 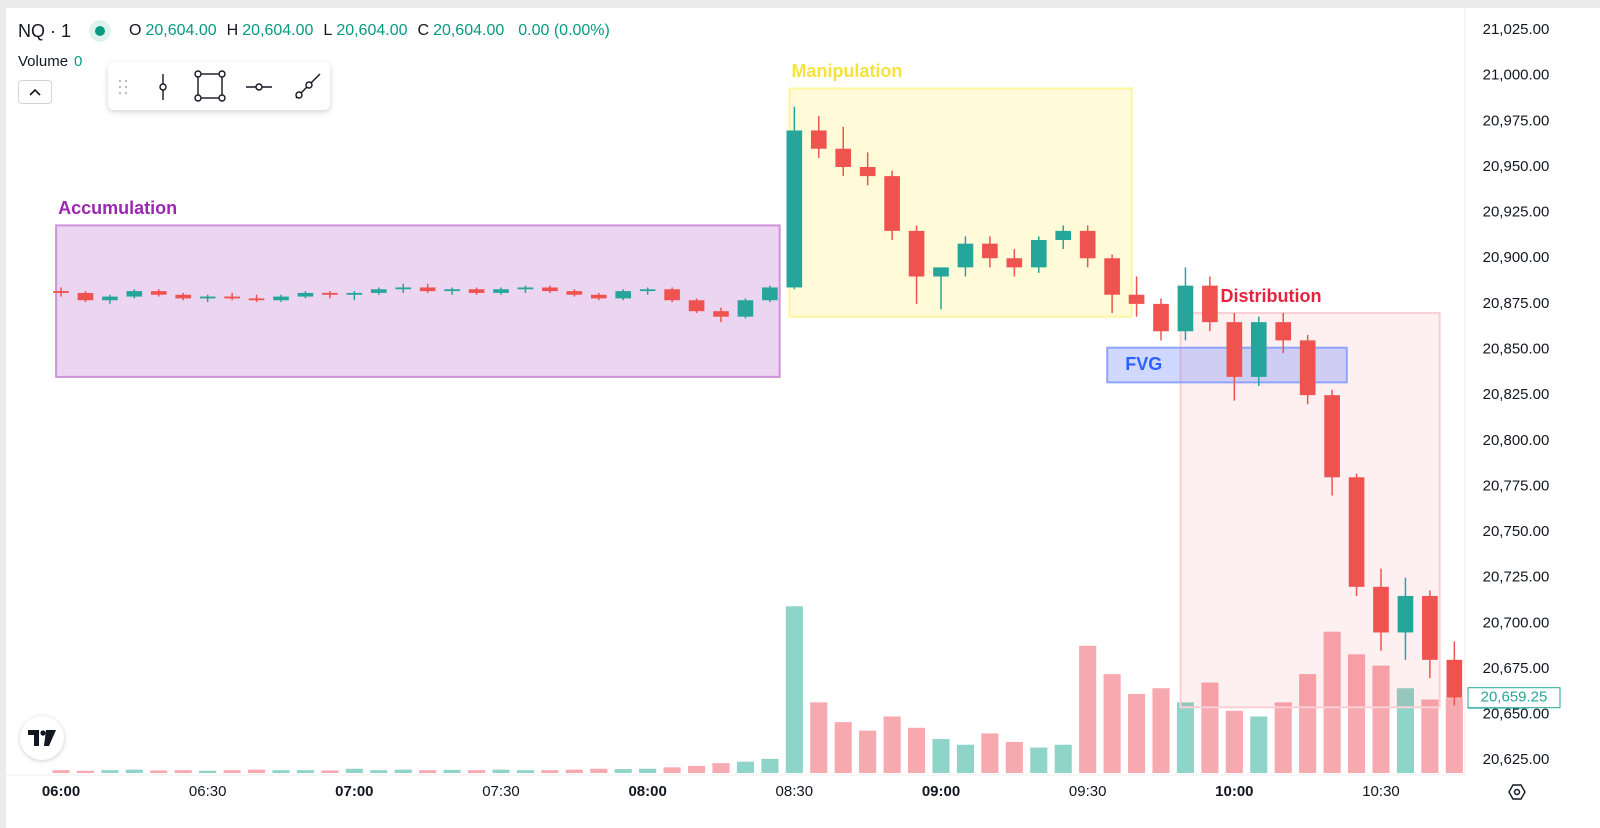 I want to click on status-dot, so click(x=100, y=31).